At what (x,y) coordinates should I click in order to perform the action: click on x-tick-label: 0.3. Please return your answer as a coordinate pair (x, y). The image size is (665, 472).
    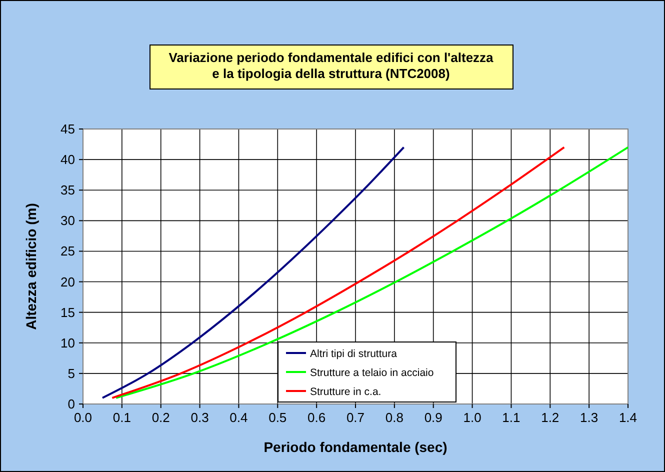
    Looking at the image, I should click on (199, 417).